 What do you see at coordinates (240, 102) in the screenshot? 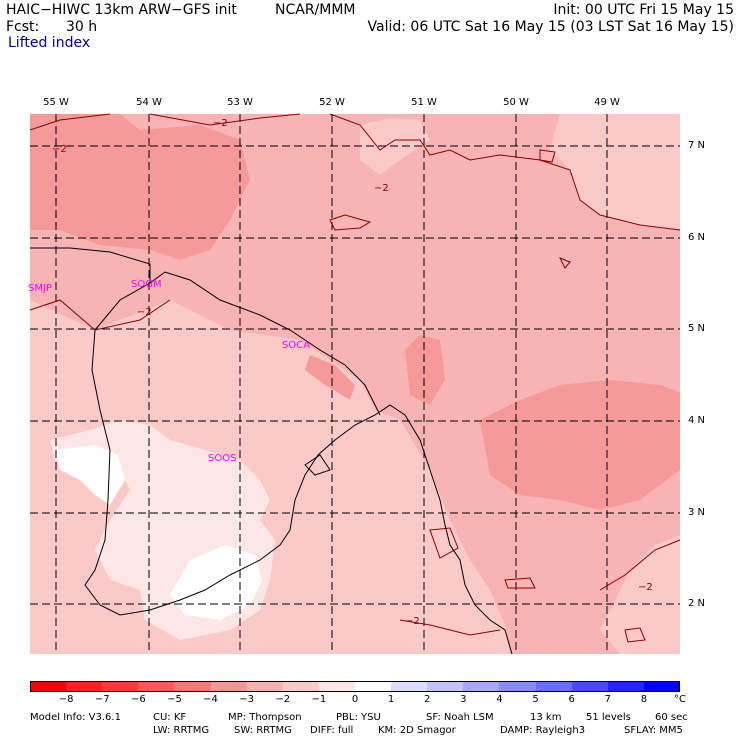
I see `lon-label-53w: 53 W` at bounding box center [240, 102].